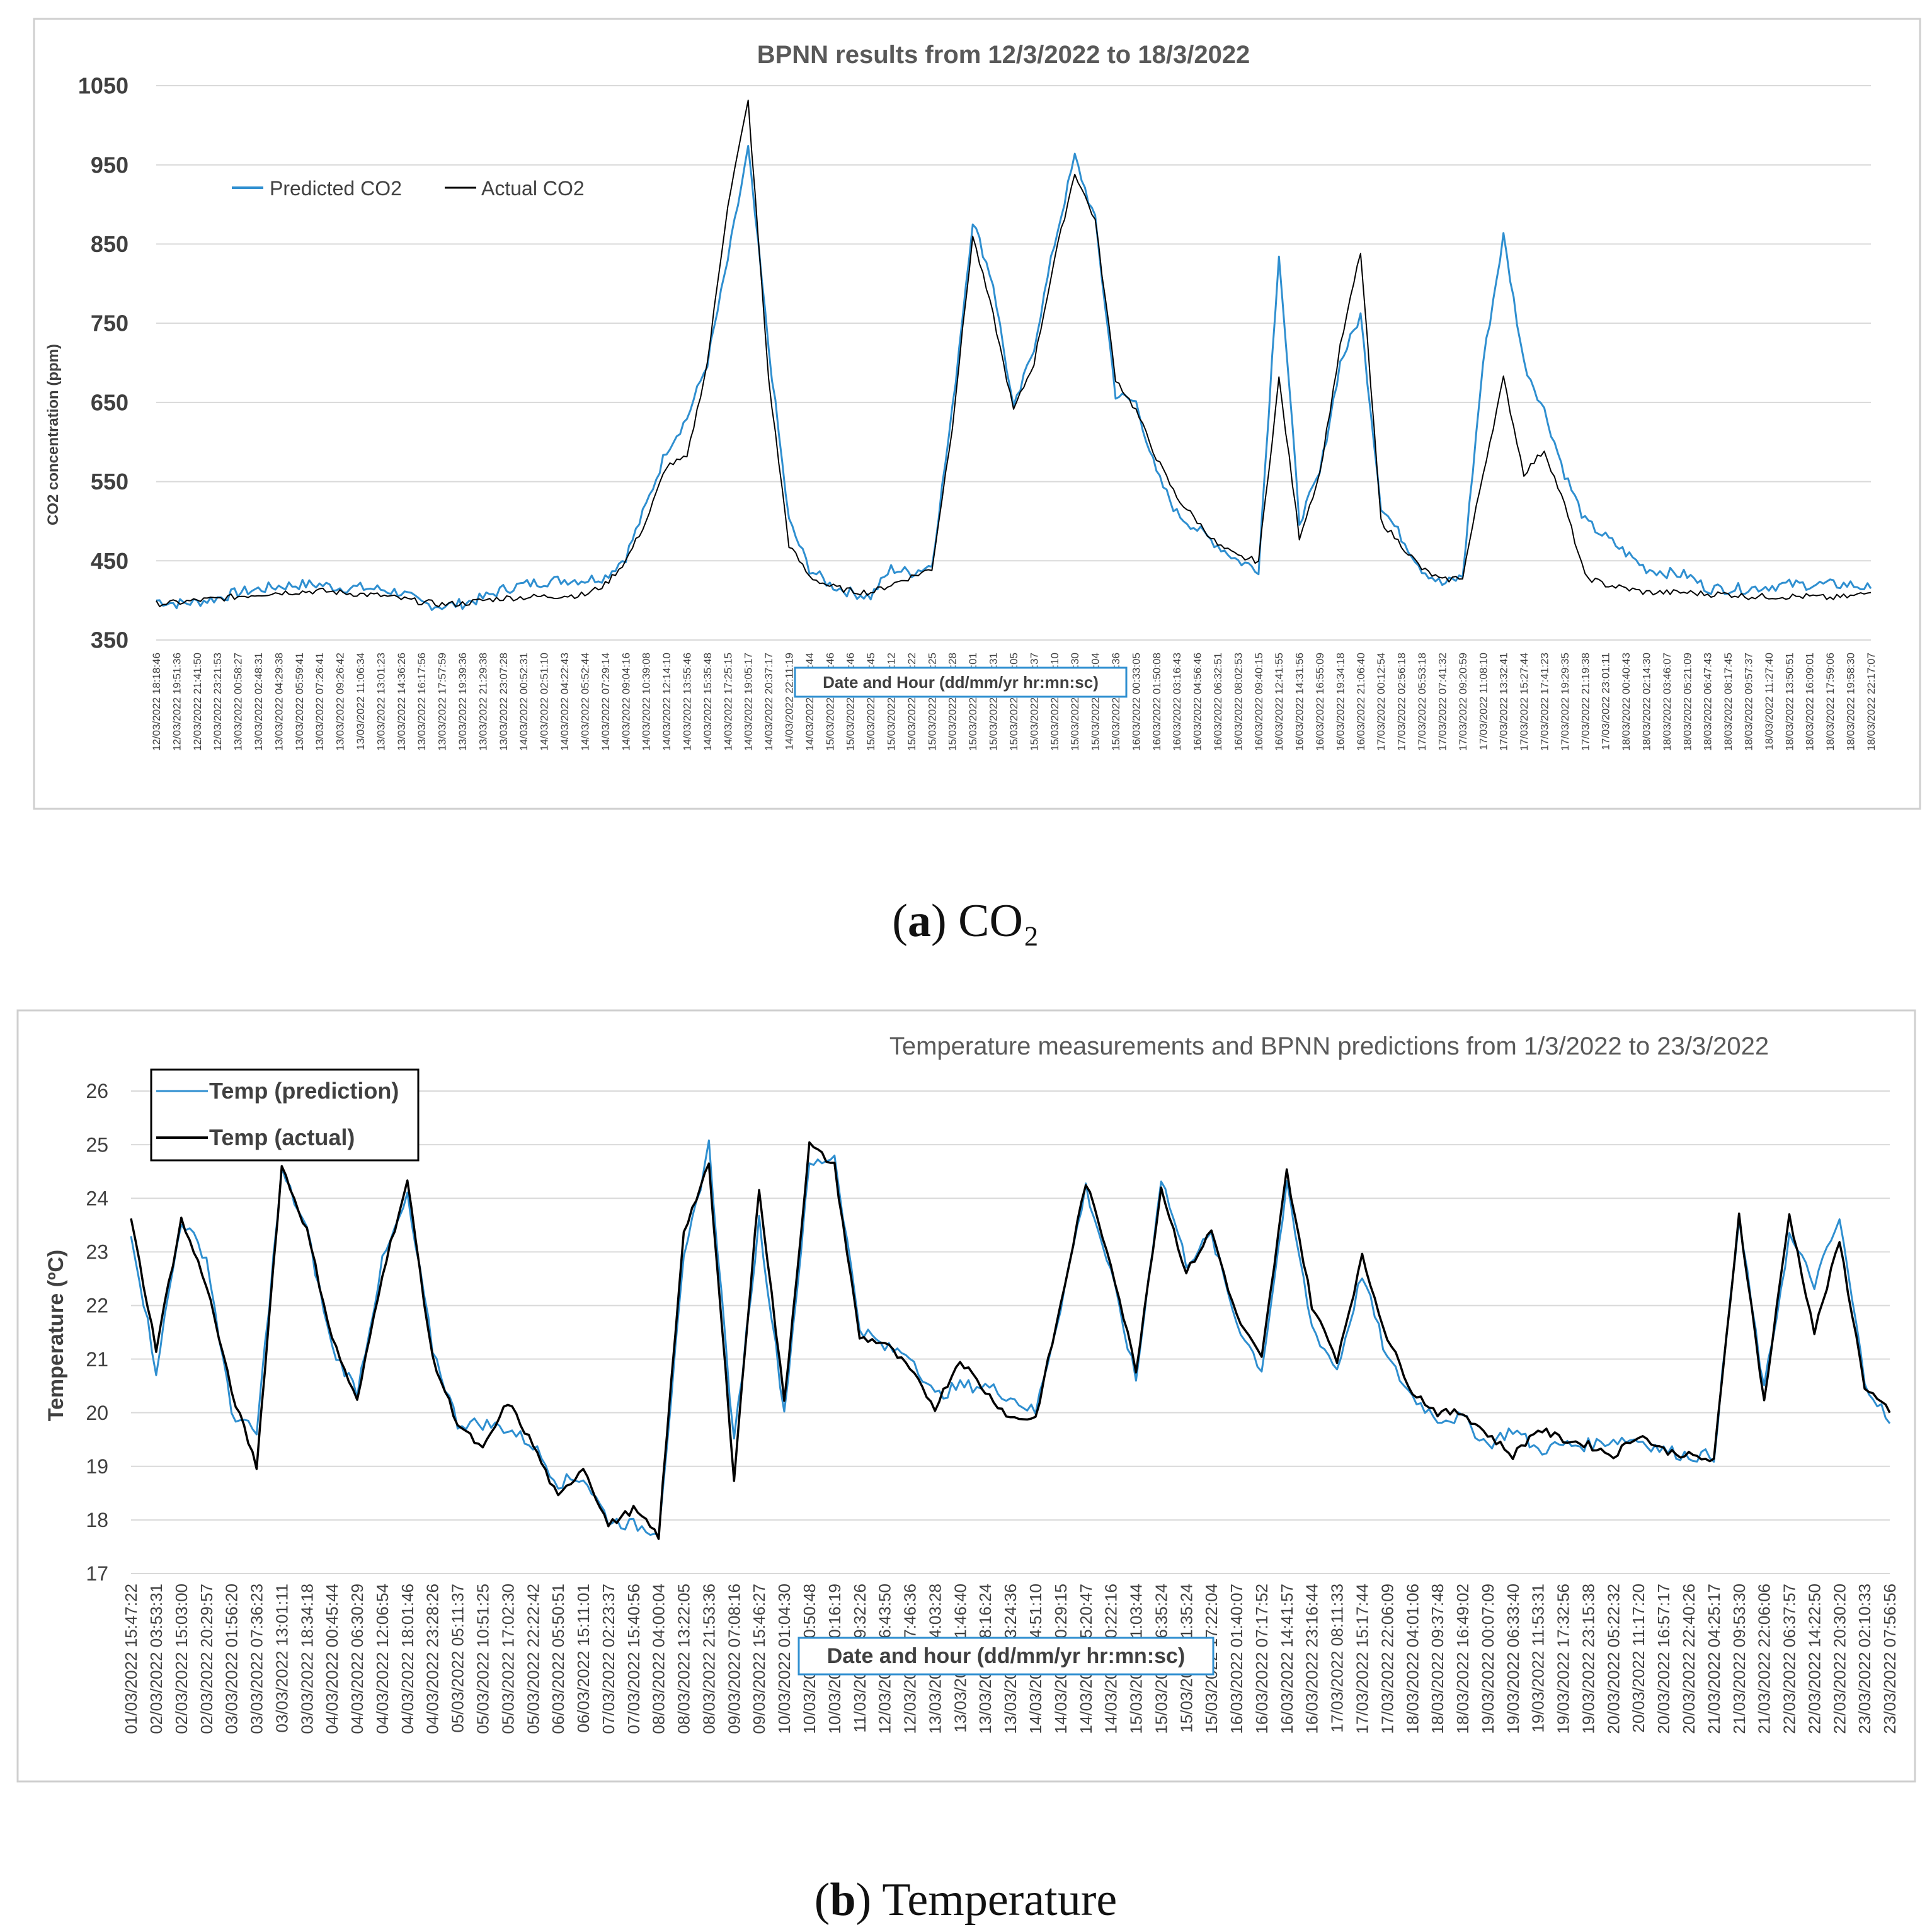 The image size is (1932, 1932). What do you see at coordinates (443, 702) in the screenshot?
I see `x-tick-label: 13/03/2022 17:57:59` at bounding box center [443, 702].